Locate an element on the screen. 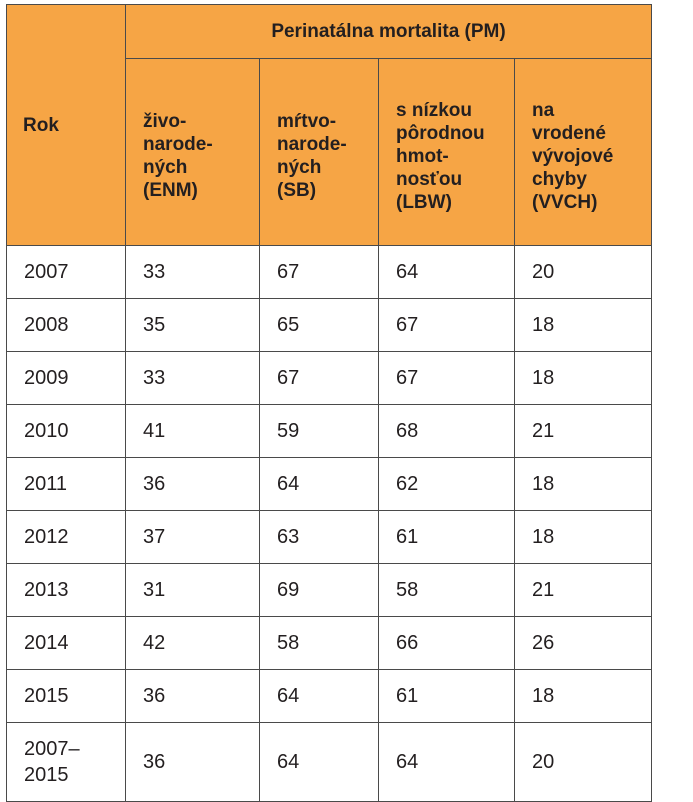 Image resolution: width=693 pixels, height=802 pixels. header-line: živo- is located at coordinates (165, 121).